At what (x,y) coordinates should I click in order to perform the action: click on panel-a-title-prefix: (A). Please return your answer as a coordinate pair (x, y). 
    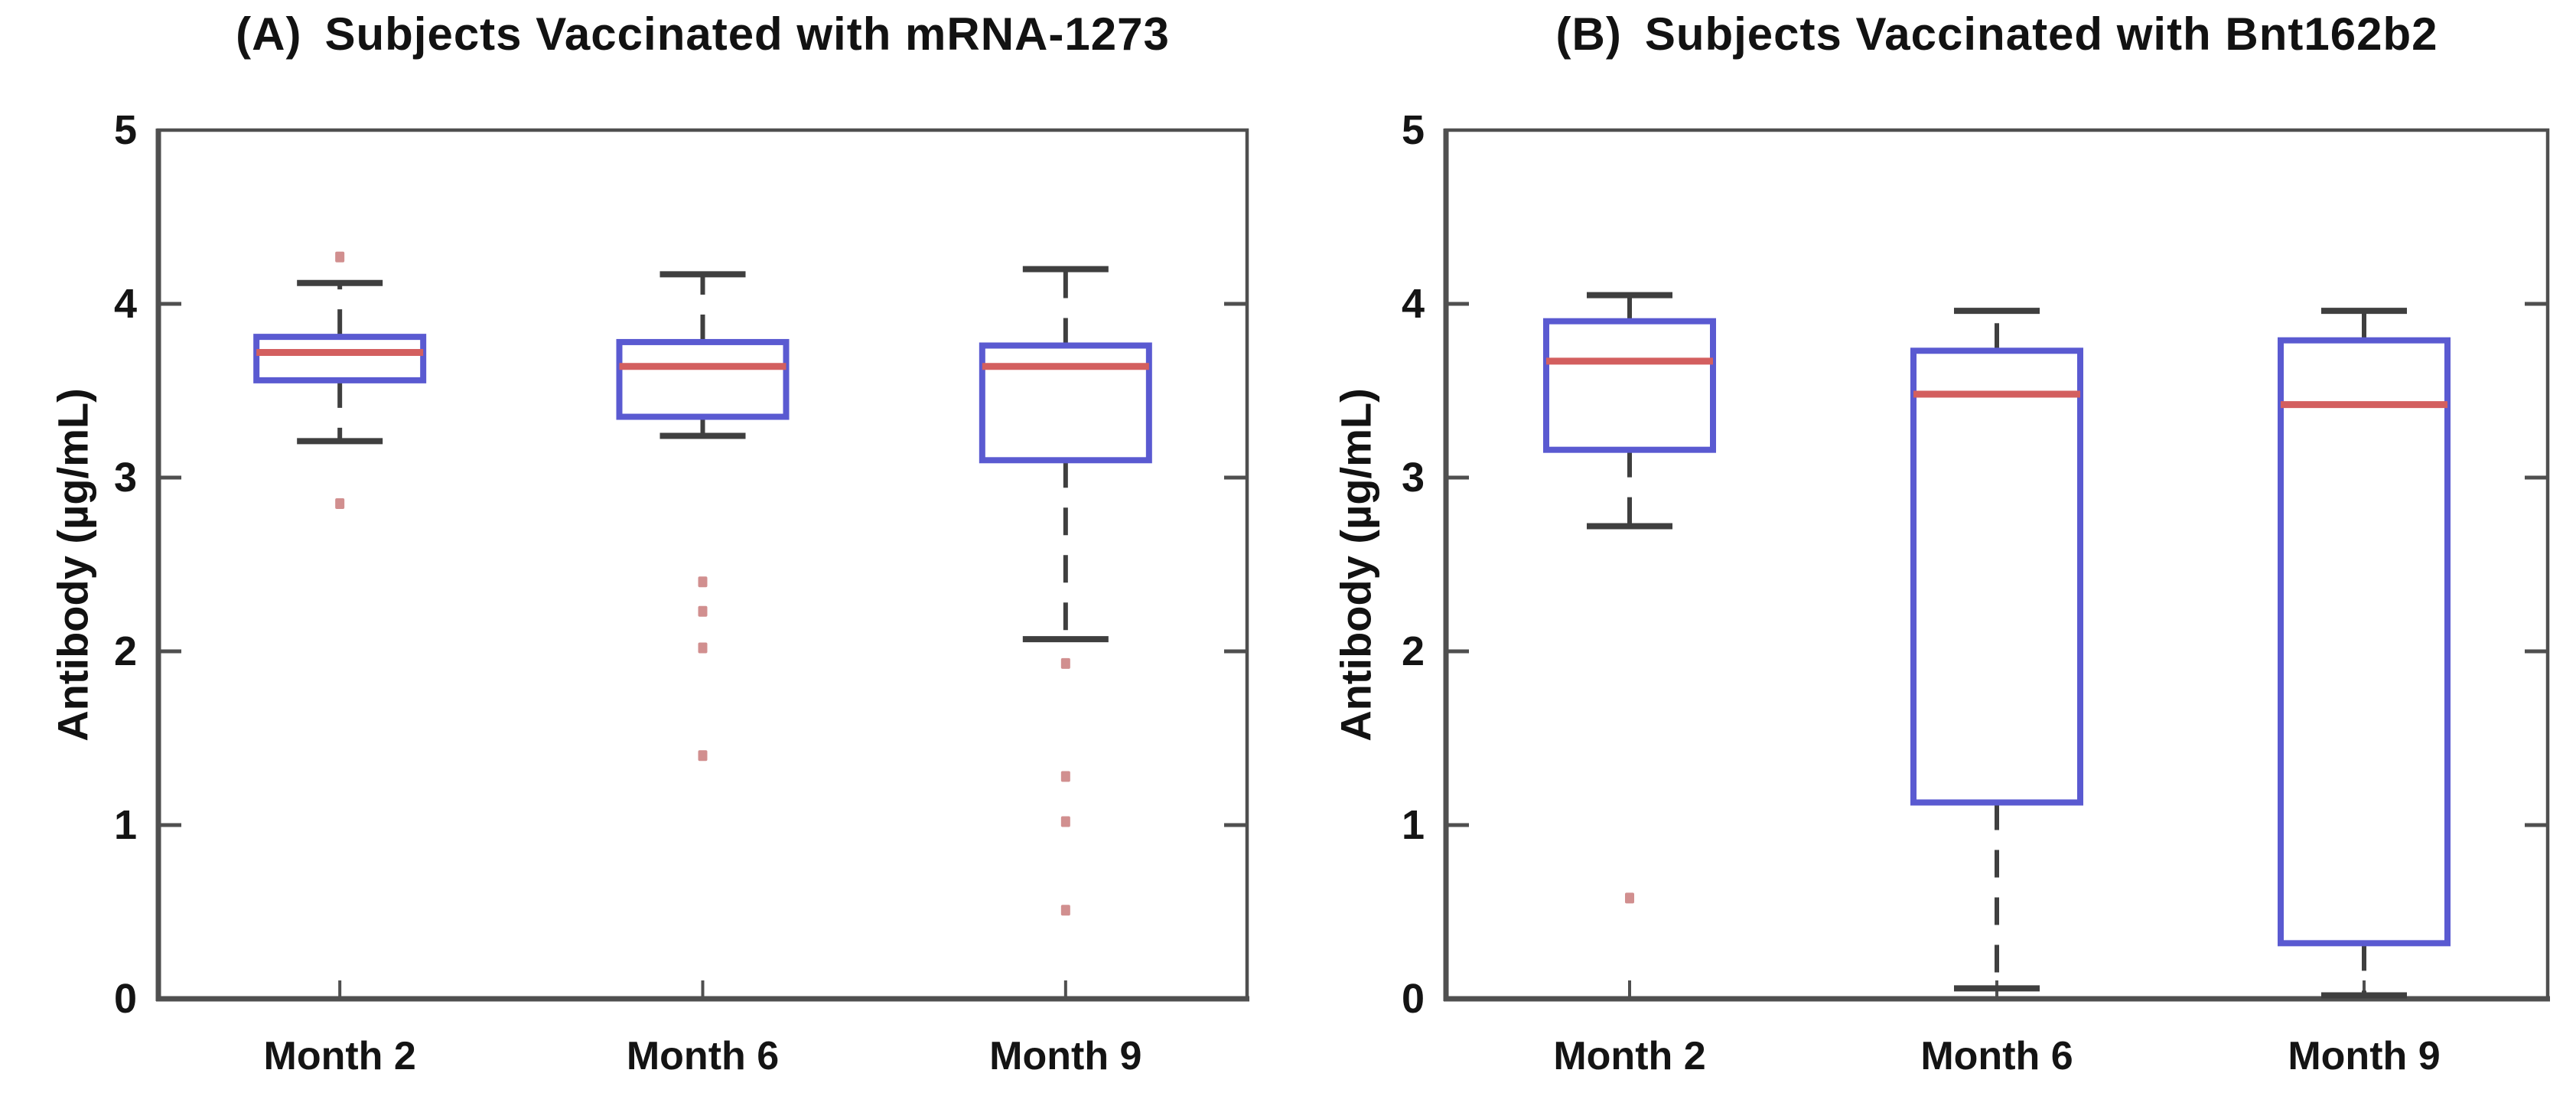
    Looking at the image, I should click on (269, 34).